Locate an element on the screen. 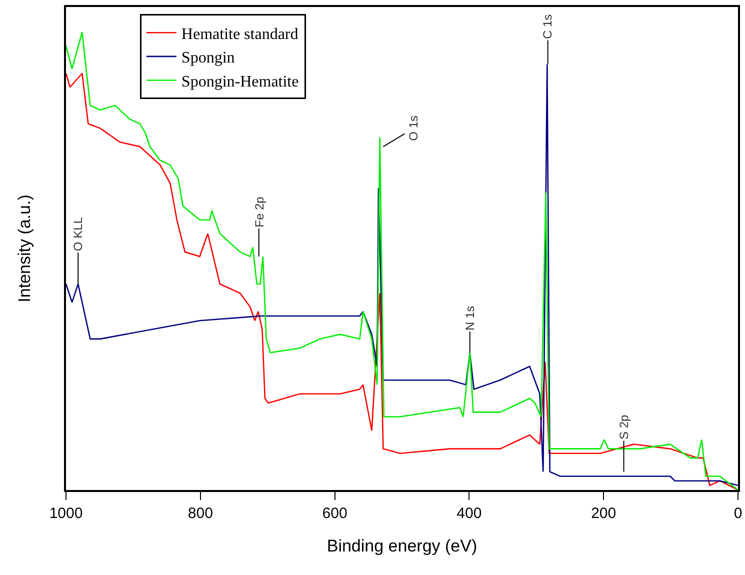 The height and width of the screenshot is (575, 745). annotation: N 1s is located at coordinates (470, 318).